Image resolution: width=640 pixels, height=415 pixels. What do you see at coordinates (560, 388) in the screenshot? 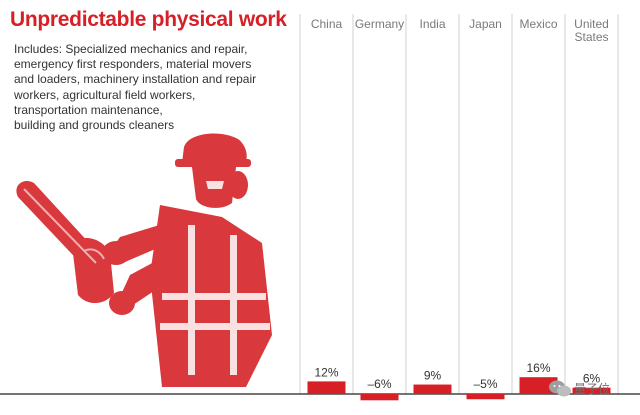
I see `wechat-icon` at bounding box center [560, 388].